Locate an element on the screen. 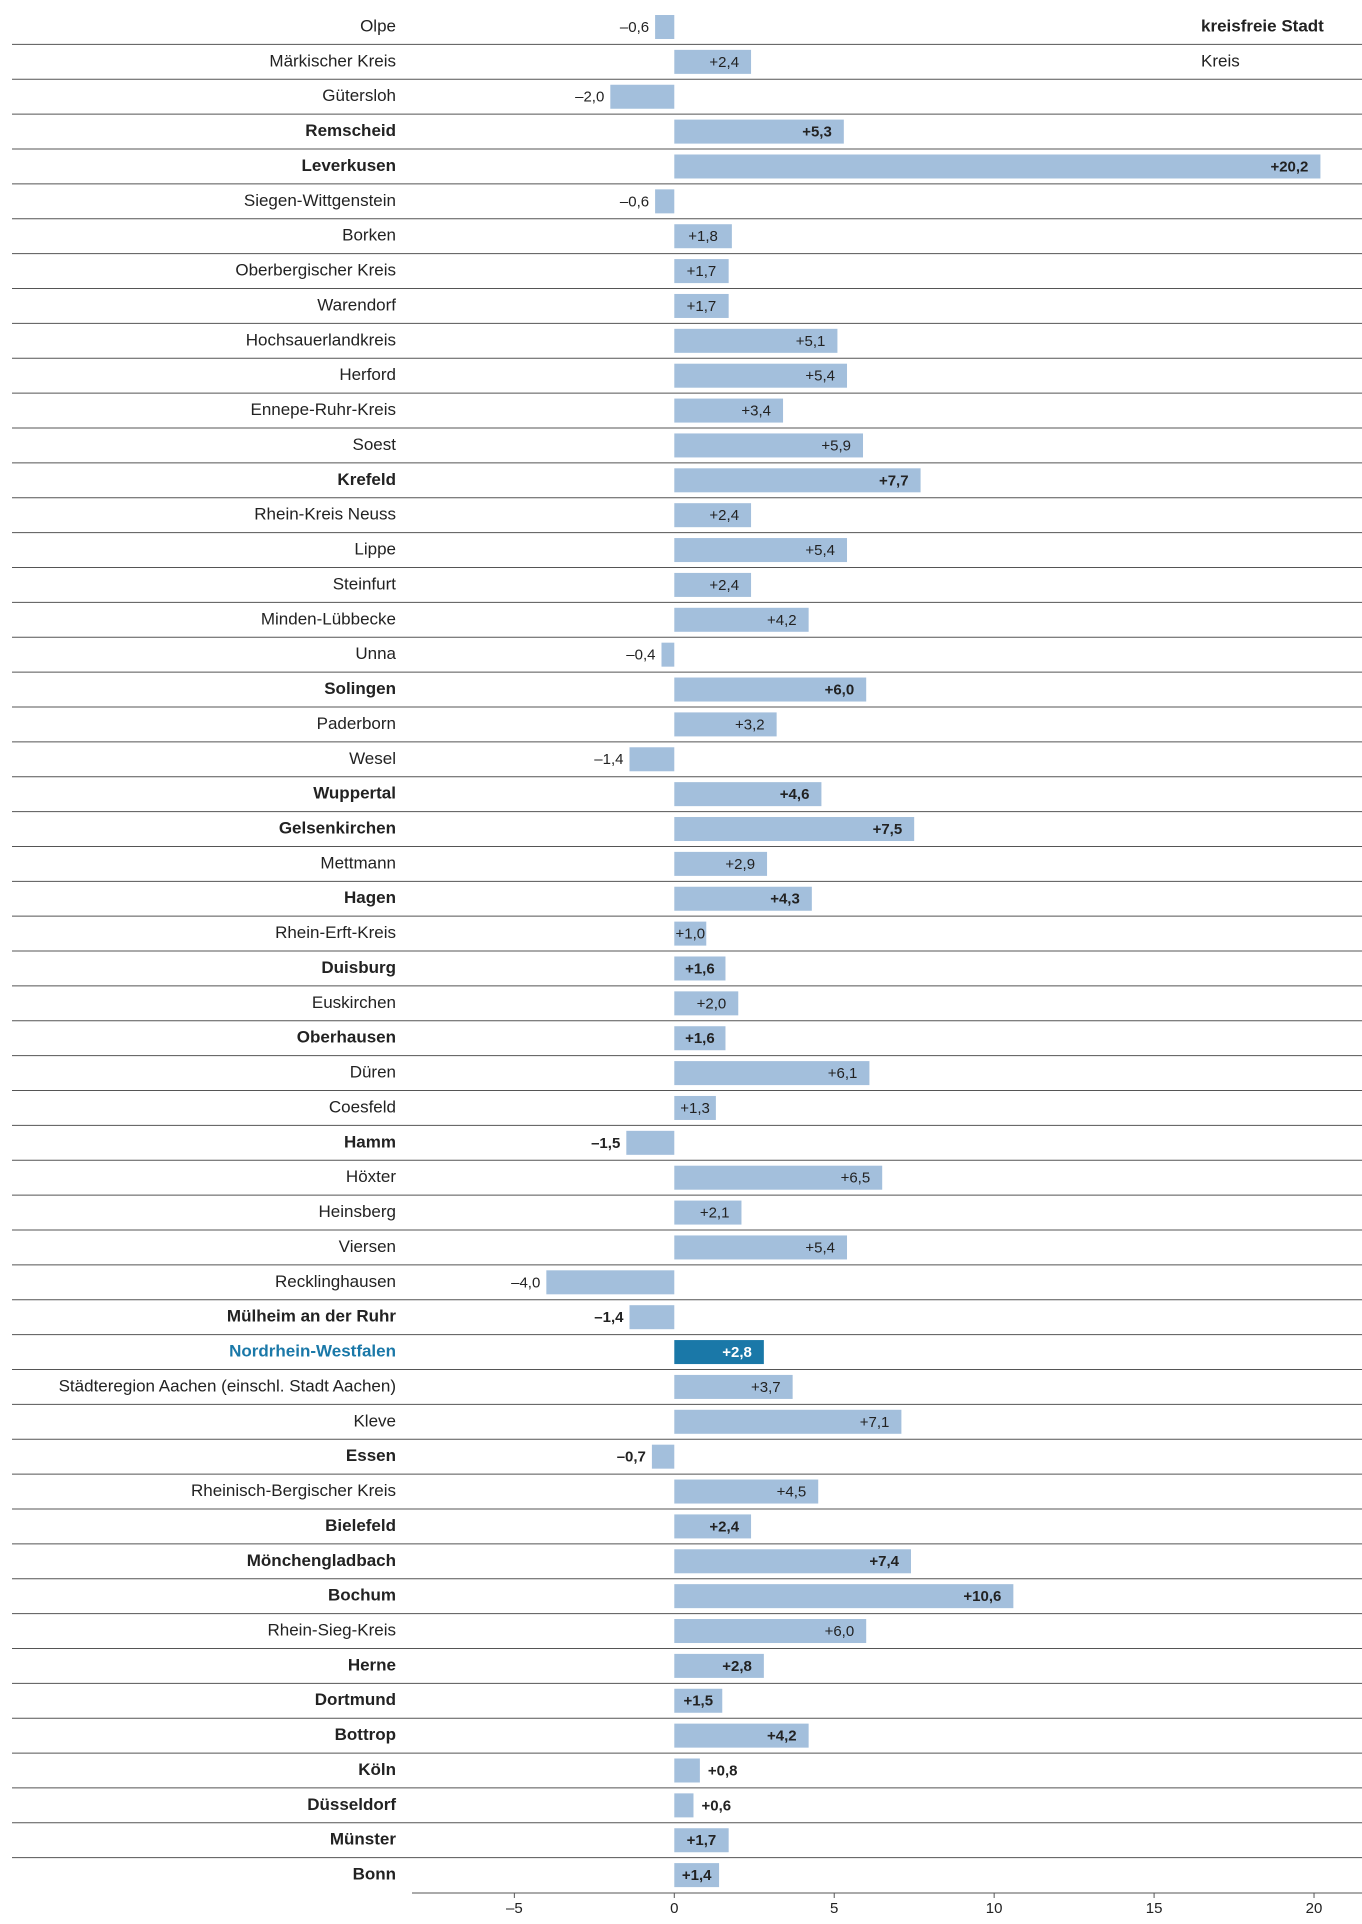 The height and width of the screenshot is (1924, 1362). category-label: Rhein-Erft-Kreis is located at coordinates (335, 932).